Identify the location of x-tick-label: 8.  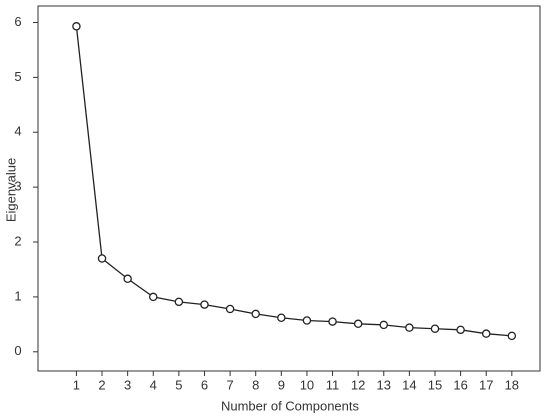
(255, 384).